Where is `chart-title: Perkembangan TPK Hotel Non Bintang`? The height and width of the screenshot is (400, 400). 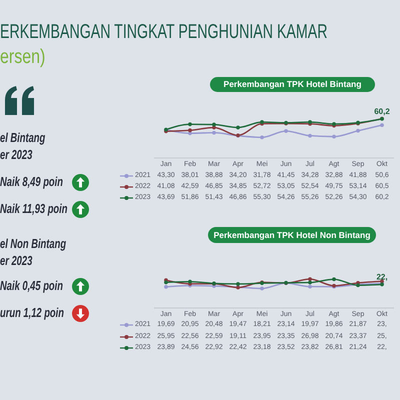
chart-title: Perkembangan TPK Hotel Non Bintang is located at coordinates (292, 235).